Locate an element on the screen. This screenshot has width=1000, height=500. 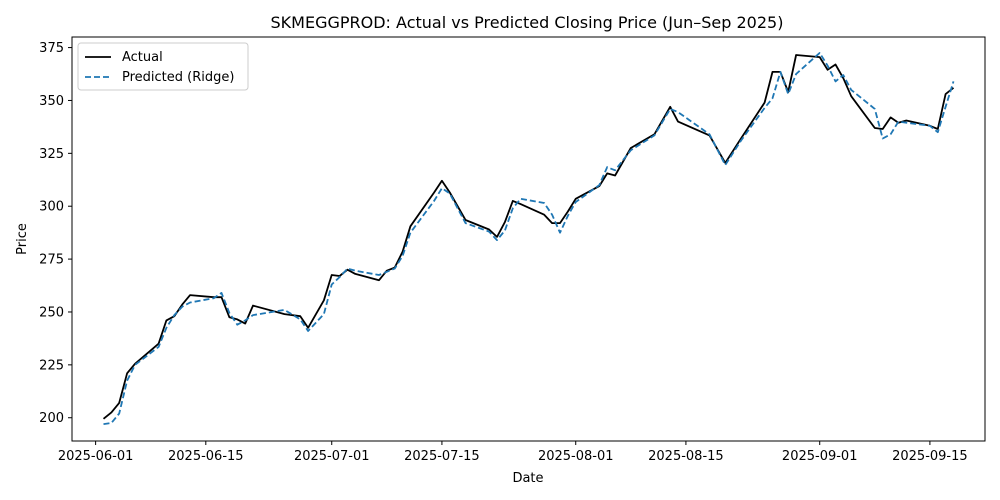
y-tick-label: 275 is located at coordinates (51, 260).